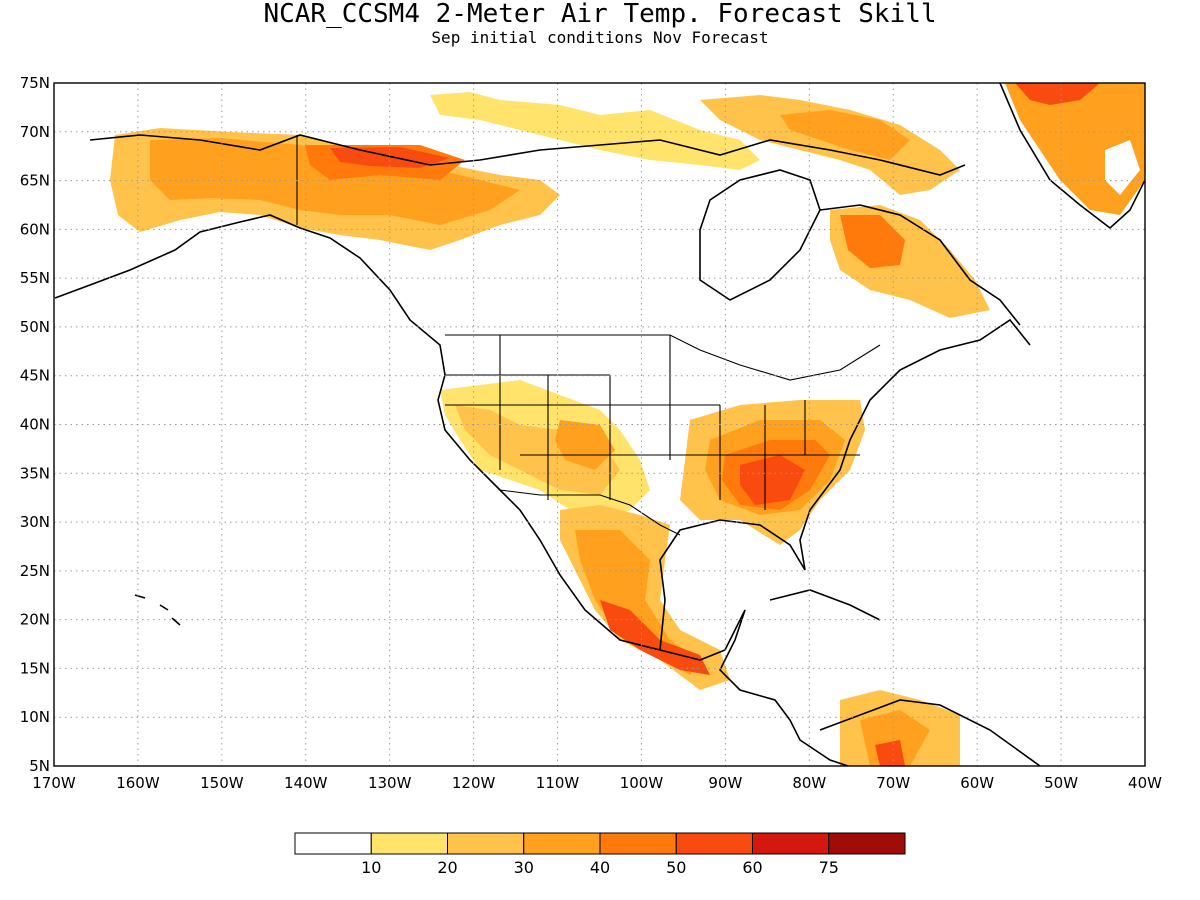  What do you see at coordinates (652, 422) in the screenshot?
I see `border-us-states` at bounding box center [652, 422].